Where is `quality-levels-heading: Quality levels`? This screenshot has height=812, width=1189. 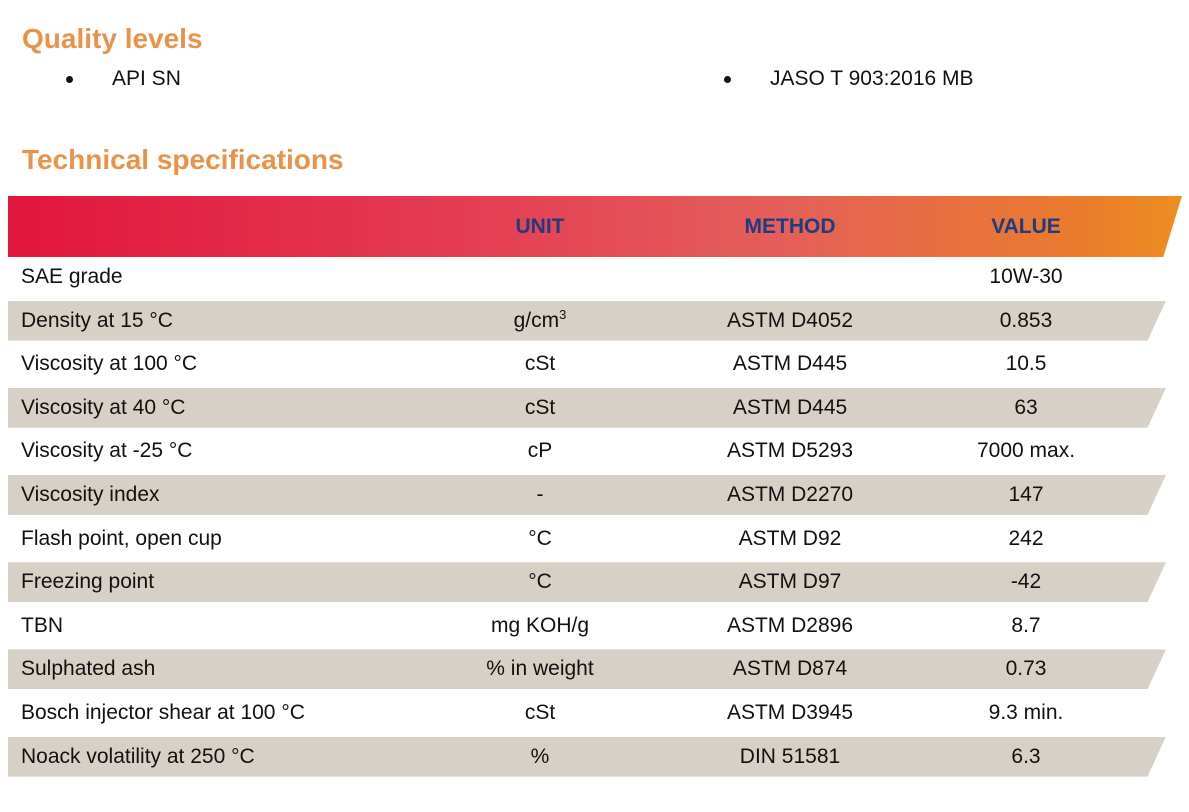 quality-levels-heading: Quality levels is located at coordinates (112, 38).